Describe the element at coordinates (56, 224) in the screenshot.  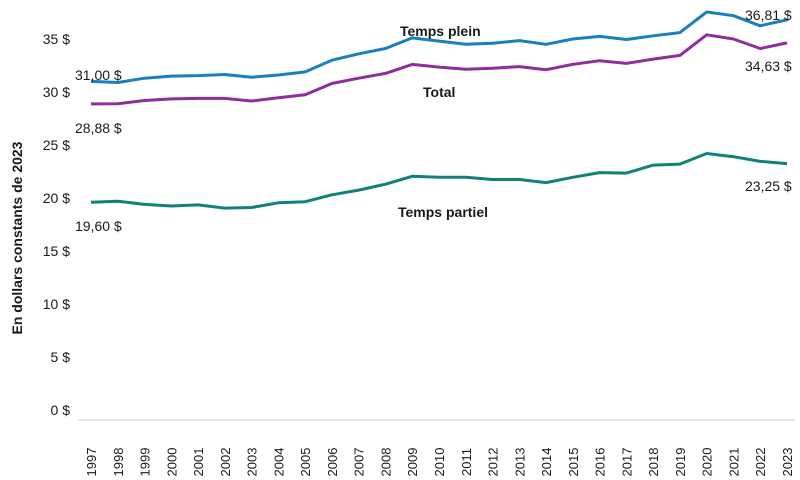
I see `y-axis-ticks: 0 $ 5 $ 10 $ 15 $ 20 $ 25 $ 30 $ 35 $` at that location.